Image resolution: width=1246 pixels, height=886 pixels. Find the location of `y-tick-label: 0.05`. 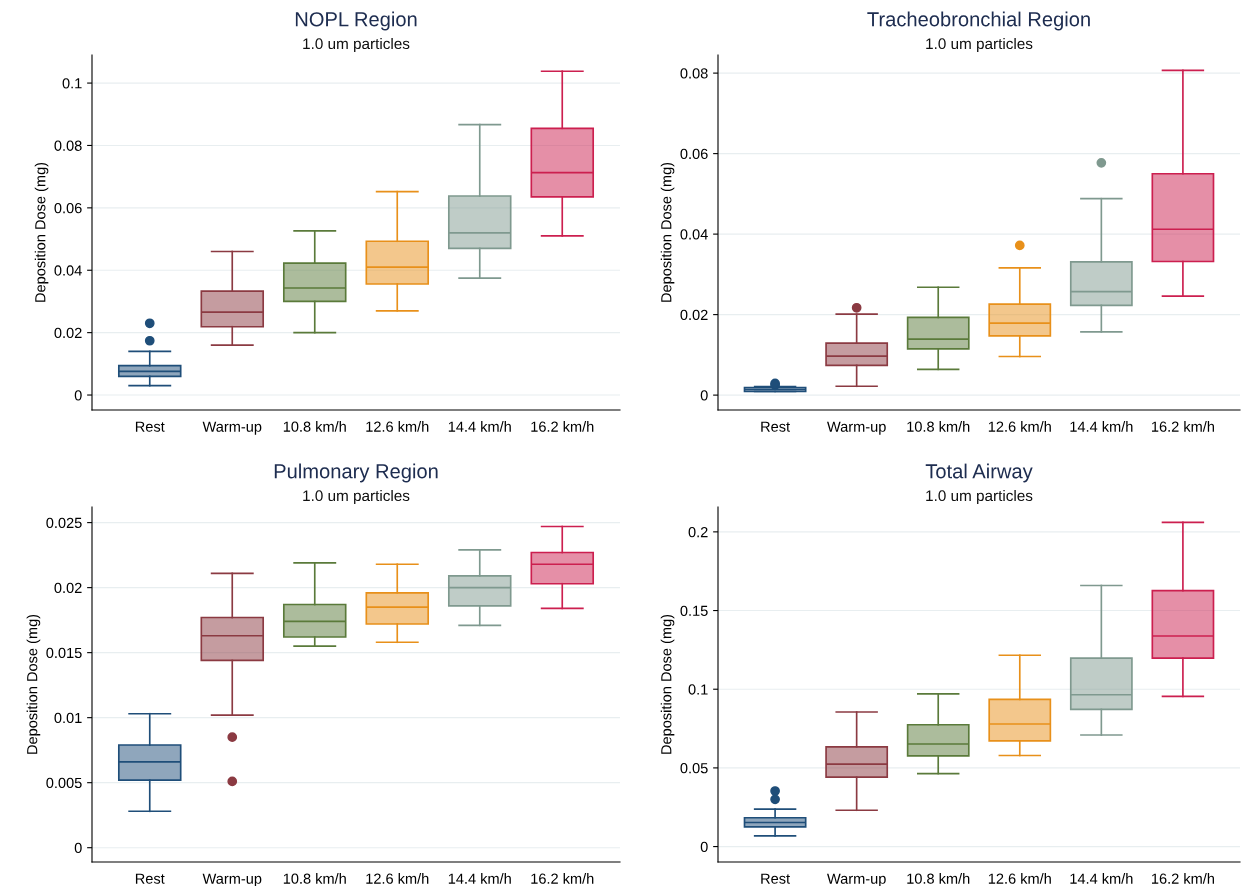

y-tick-label: 0.05 is located at coordinates (694, 768).